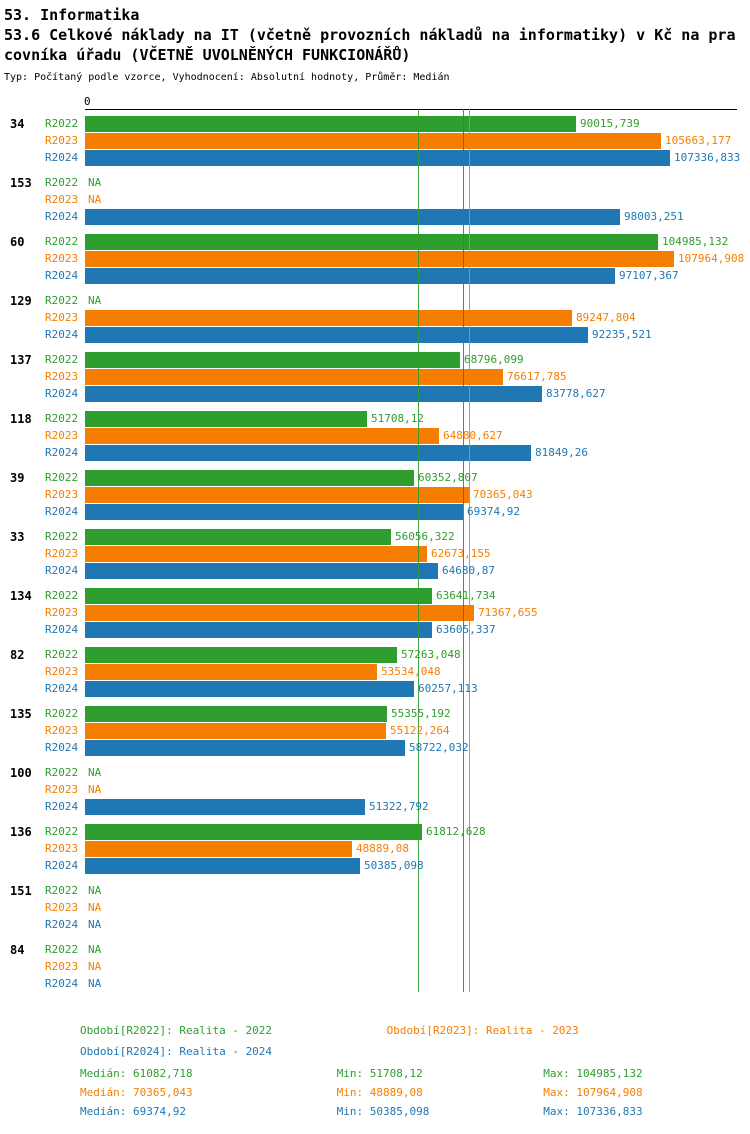 Image resolution: width=750 pixels, height=1134 pixels. What do you see at coordinates (375, 200) in the screenshot?
I see `bar-group: 153 R2022 NA R2023 NA R2024 98003,251` at bounding box center [375, 200].